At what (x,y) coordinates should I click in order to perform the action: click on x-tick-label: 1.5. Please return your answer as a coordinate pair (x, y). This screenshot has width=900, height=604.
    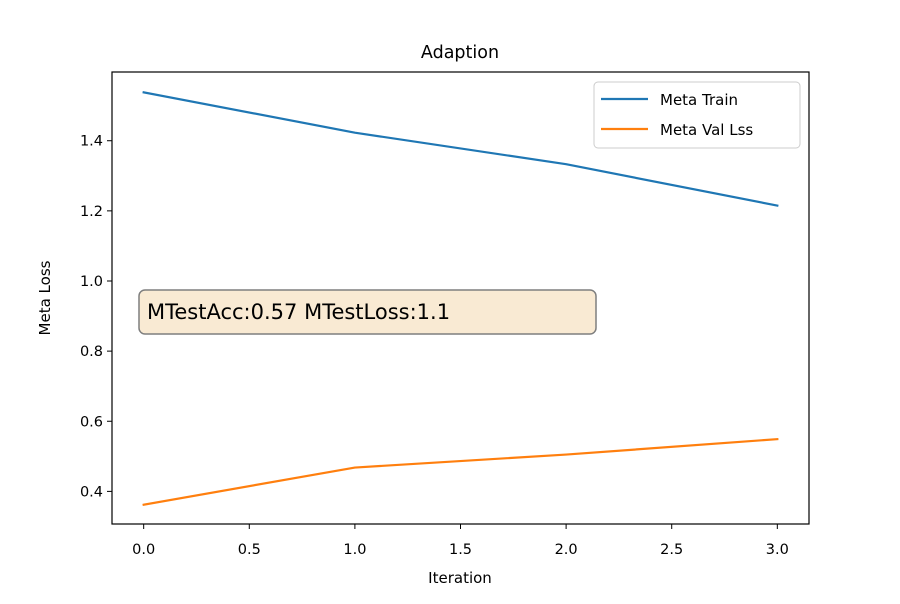
    Looking at the image, I should click on (460, 550).